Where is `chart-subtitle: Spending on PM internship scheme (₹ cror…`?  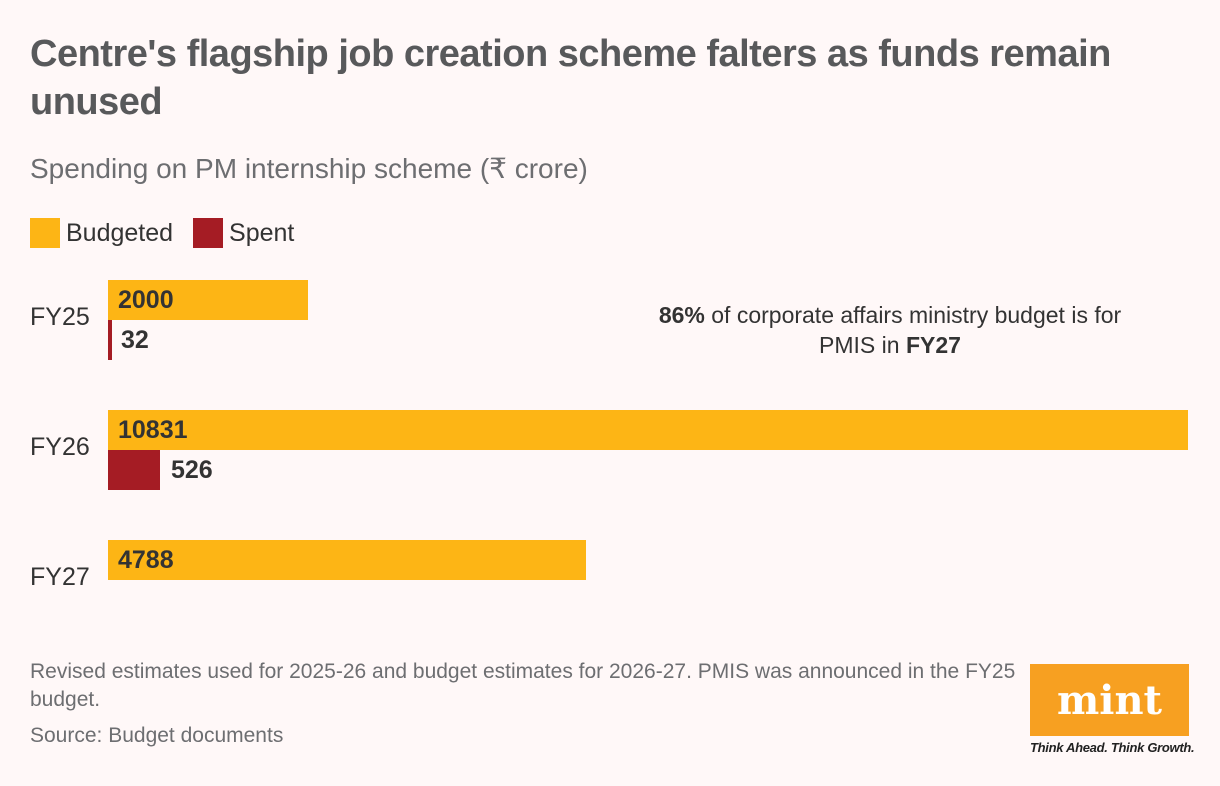
chart-subtitle: Spending on PM internship scheme (₹ cror… is located at coordinates (309, 168).